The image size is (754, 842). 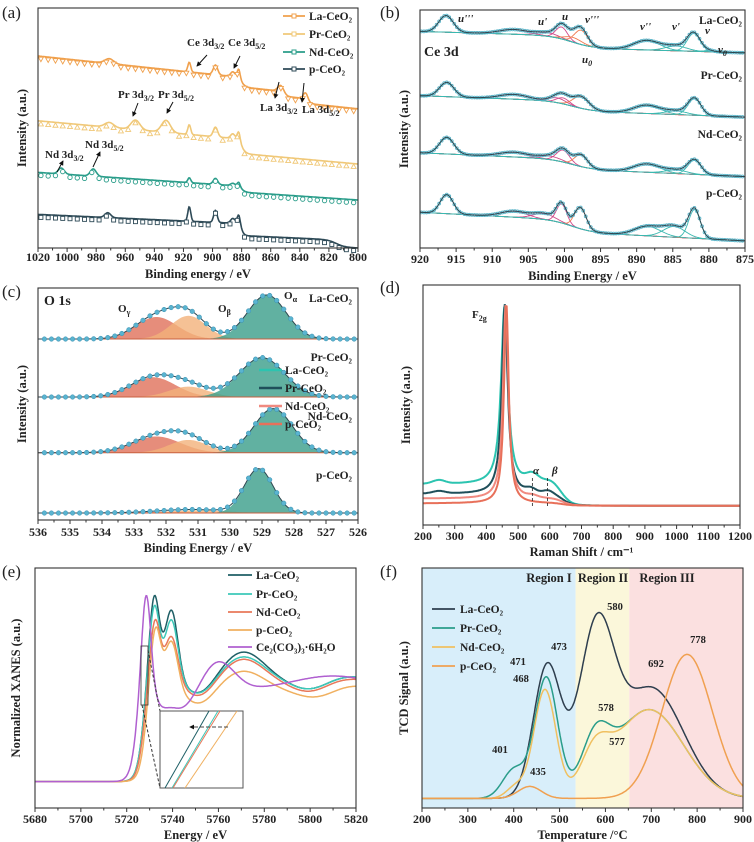 I want to click on annotation-label: Oα, so click(x=291, y=297).